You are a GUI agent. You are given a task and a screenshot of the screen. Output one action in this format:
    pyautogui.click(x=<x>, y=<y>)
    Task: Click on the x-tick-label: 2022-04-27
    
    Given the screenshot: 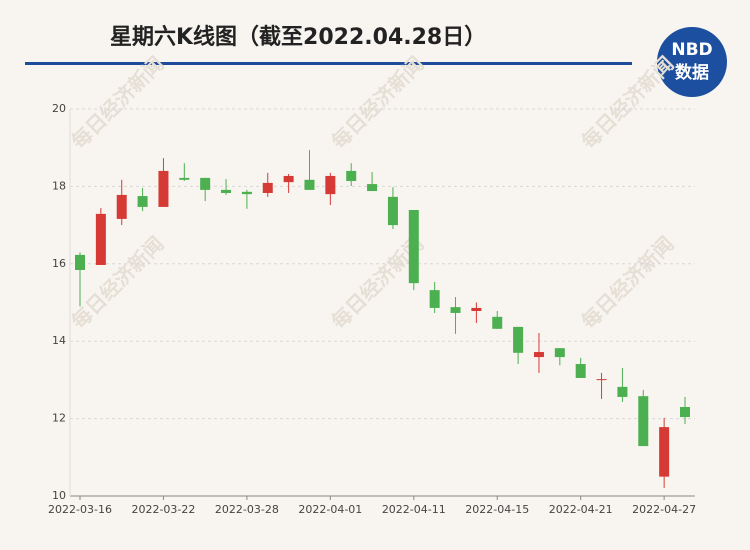 What is the action you would take?
    pyautogui.click(x=664, y=509)
    